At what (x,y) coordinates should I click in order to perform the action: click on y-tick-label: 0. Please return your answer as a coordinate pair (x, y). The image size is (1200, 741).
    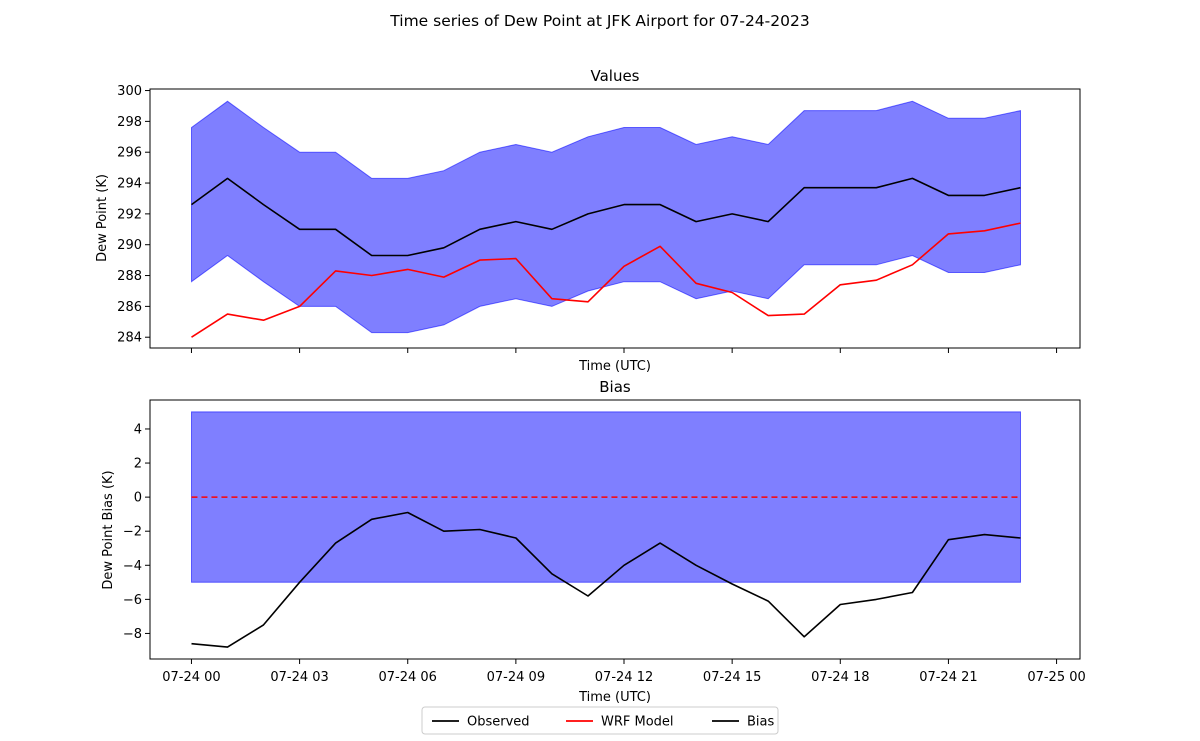
    Looking at the image, I should click on (138, 498).